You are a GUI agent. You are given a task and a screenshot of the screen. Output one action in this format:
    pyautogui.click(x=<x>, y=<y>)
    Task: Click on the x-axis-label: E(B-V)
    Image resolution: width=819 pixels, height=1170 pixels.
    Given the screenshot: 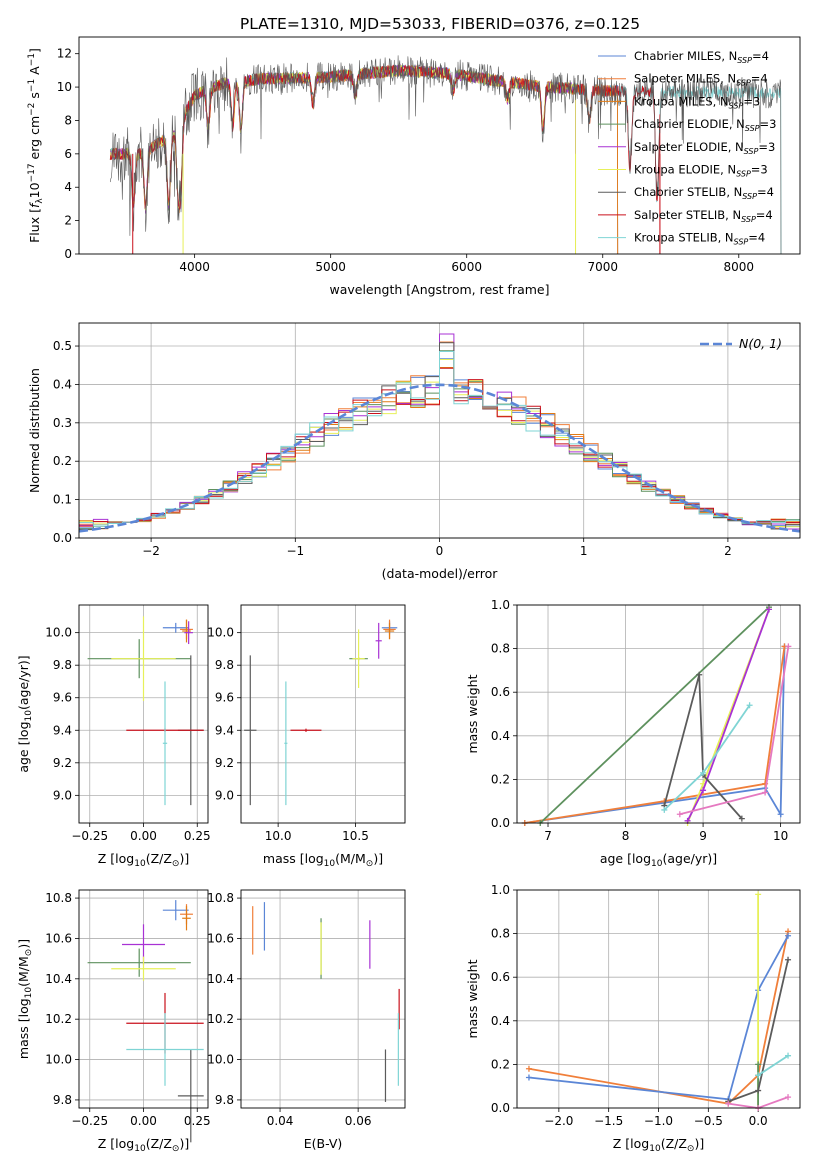 What is the action you would take?
    pyautogui.click(x=323, y=1143)
    